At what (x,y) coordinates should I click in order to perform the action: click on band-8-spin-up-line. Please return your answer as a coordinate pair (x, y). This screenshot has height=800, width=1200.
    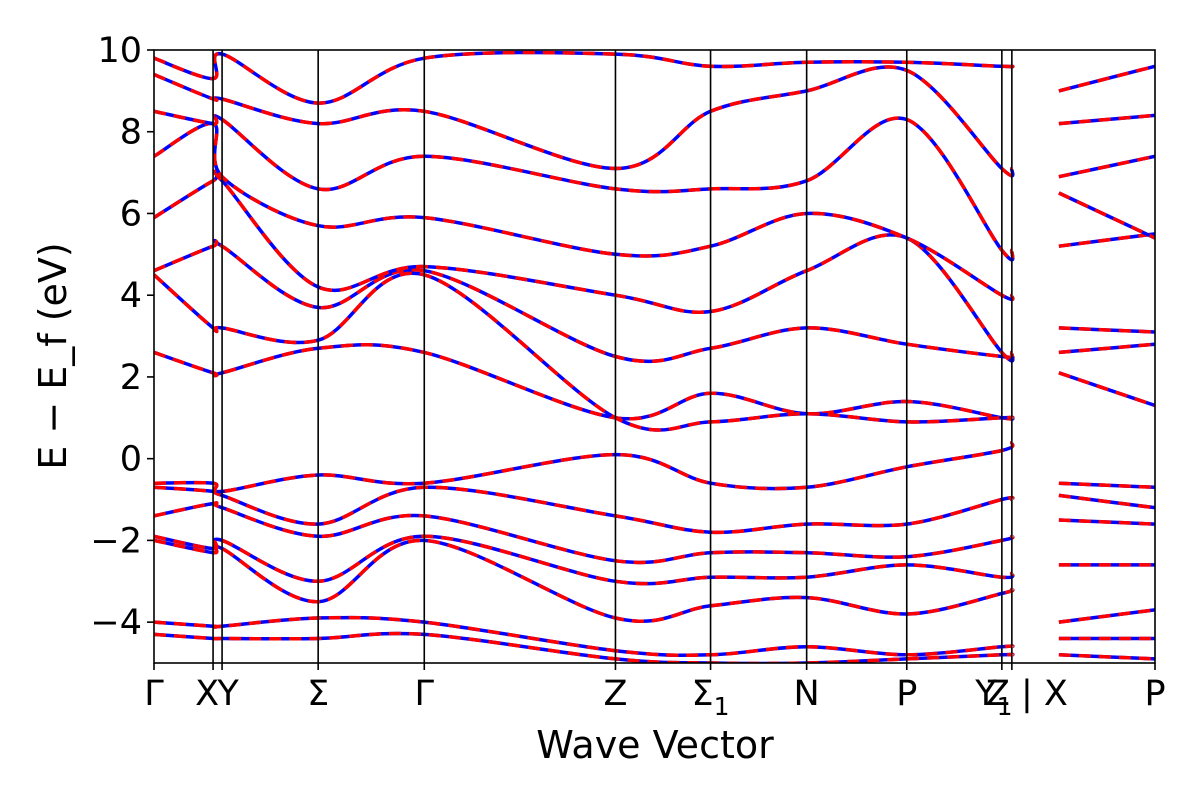
    Looking at the image, I should click on (584, 351).